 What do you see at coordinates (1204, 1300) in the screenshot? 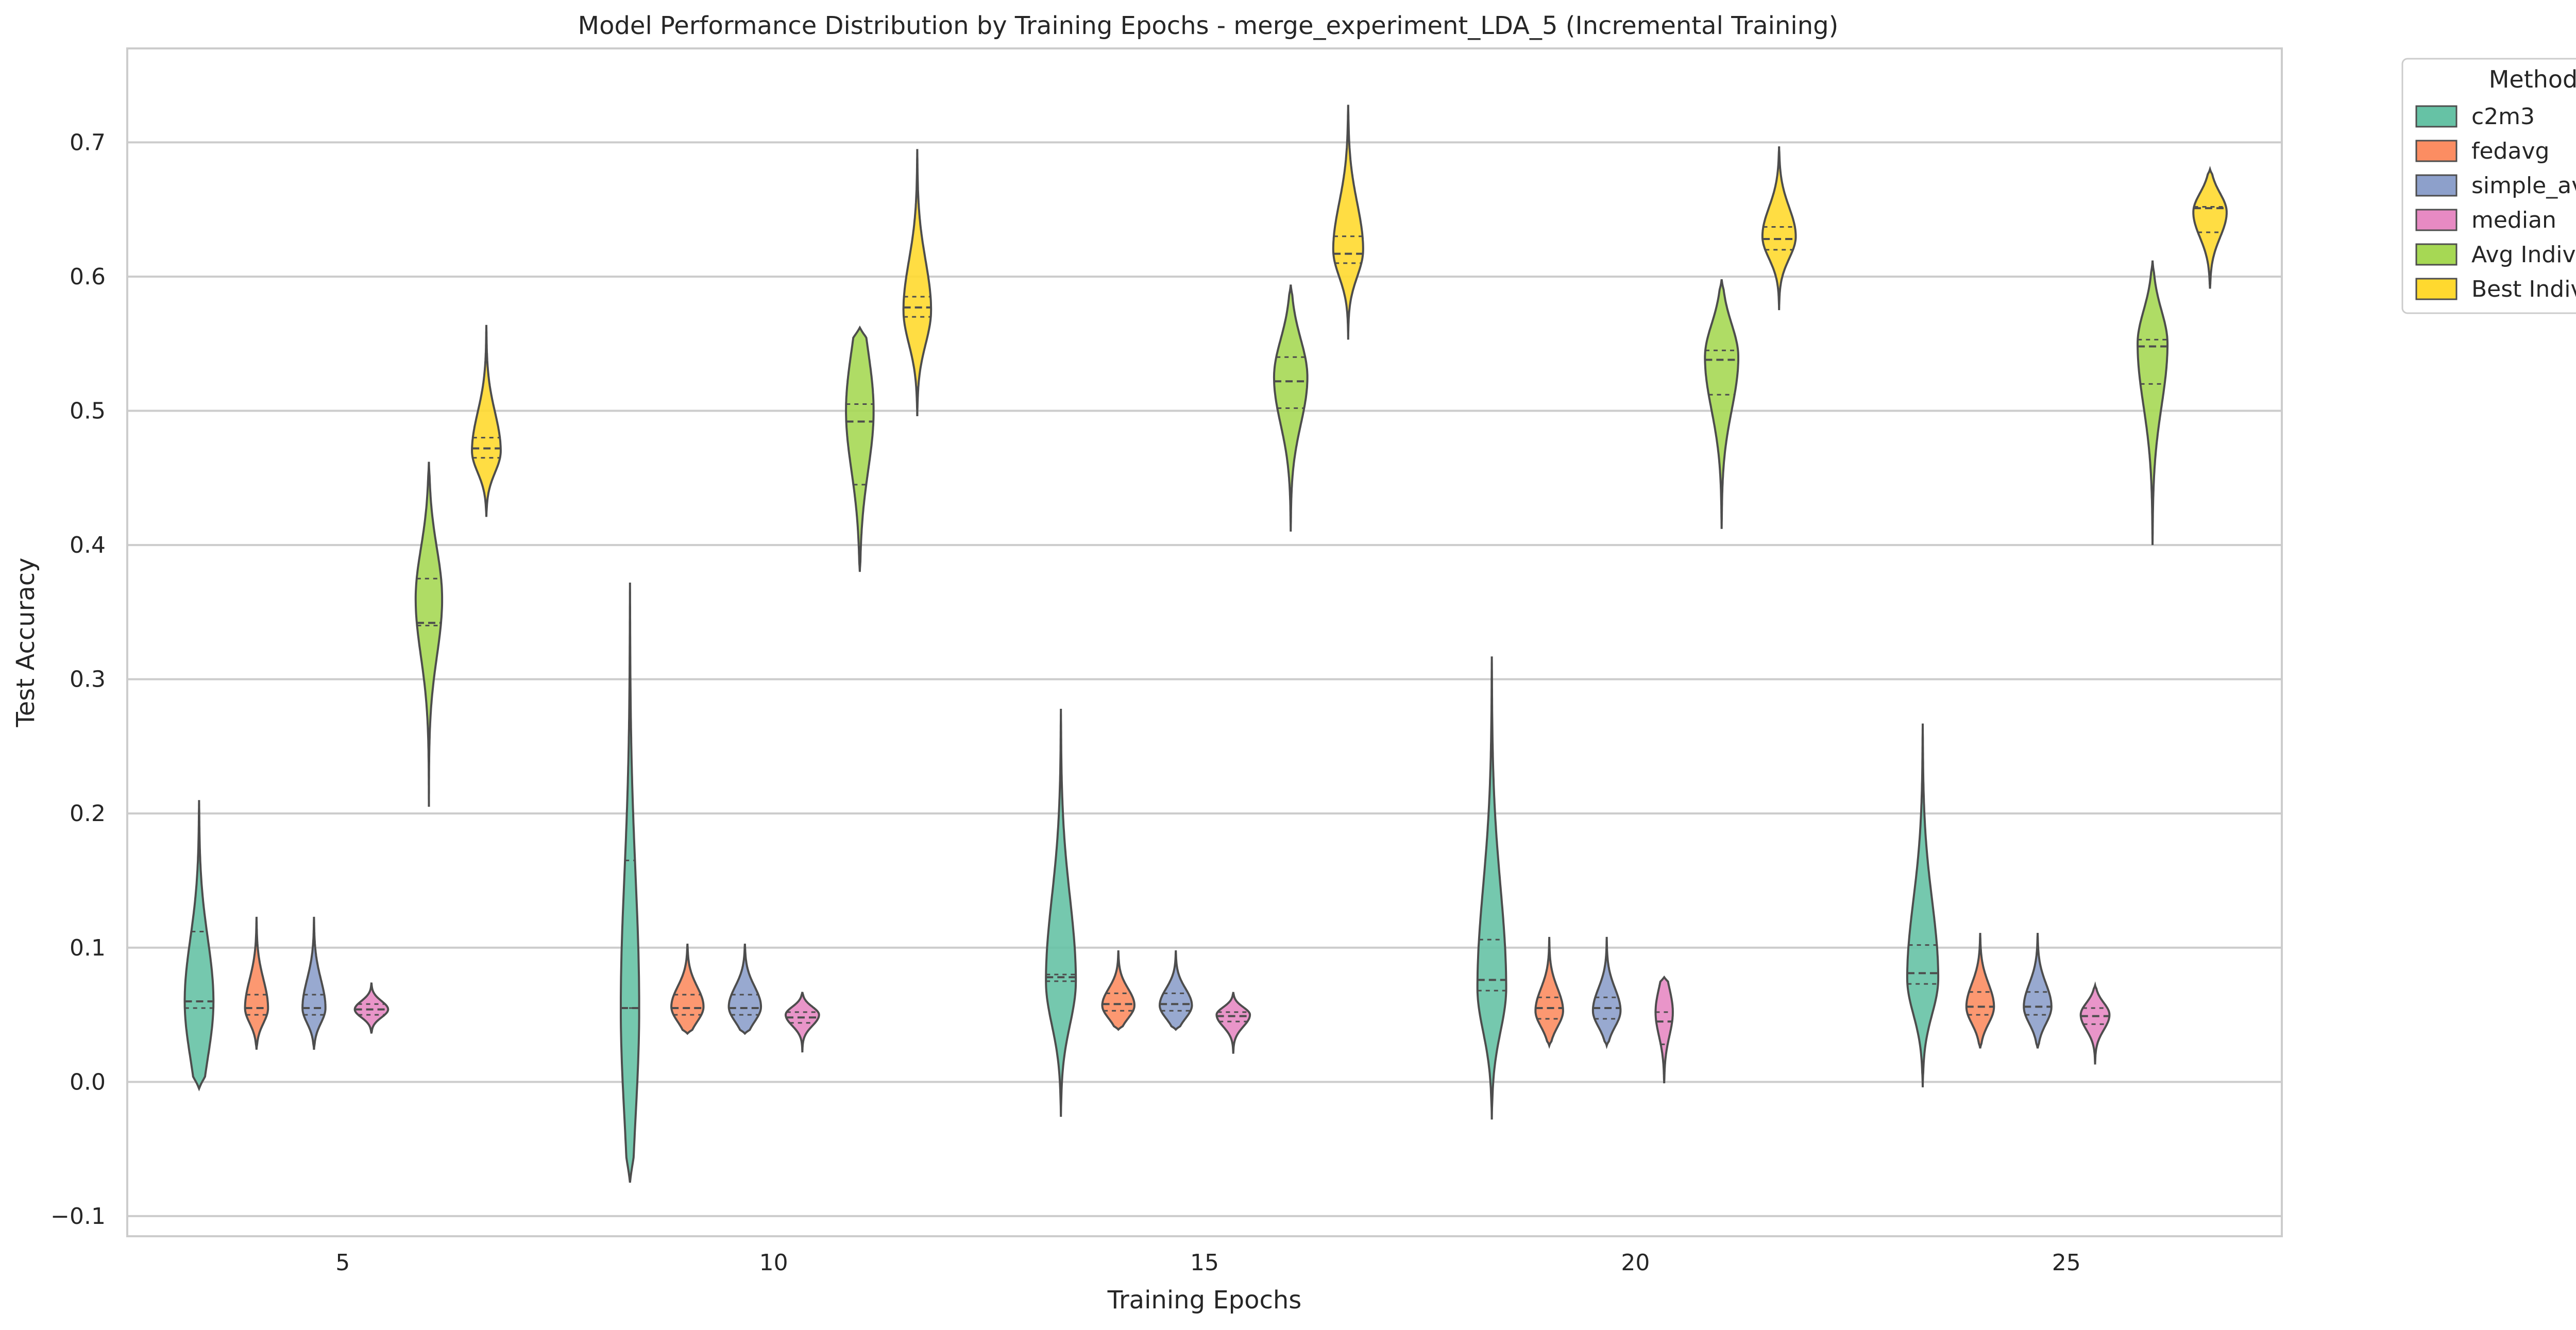
I see `x-axis-title: Training Epochs` at bounding box center [1204, 1300].